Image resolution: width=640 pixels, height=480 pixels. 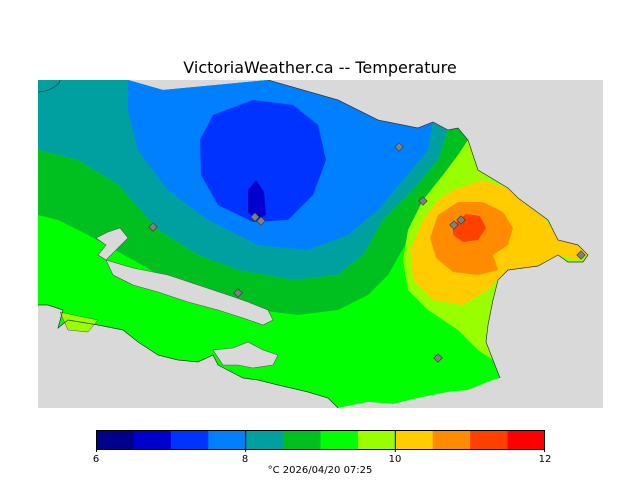 I want to click on legend-tick-label: 6, so click(x=96, y=459).